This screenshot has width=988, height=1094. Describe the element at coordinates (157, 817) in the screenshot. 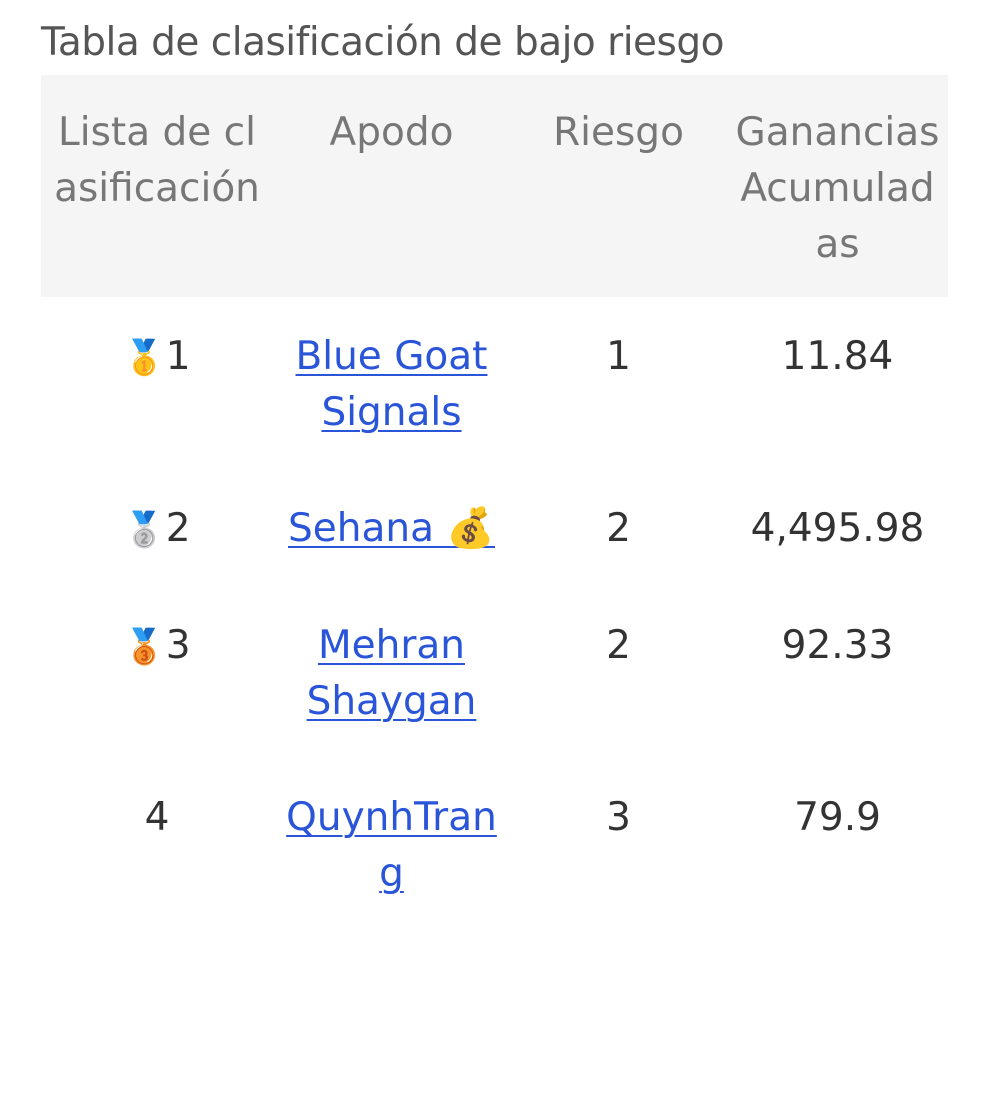

I see `rank-value: 4` at that location.